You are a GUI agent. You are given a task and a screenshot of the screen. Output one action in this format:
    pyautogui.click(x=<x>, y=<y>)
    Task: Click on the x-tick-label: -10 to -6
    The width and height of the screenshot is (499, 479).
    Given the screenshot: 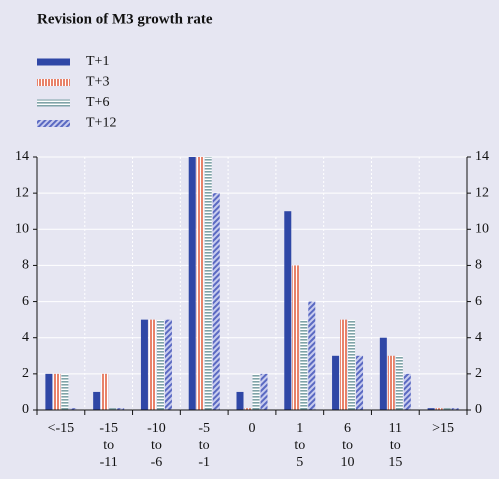 What is the action you would take?
    pyautogui.click(x=156, y=445)
    